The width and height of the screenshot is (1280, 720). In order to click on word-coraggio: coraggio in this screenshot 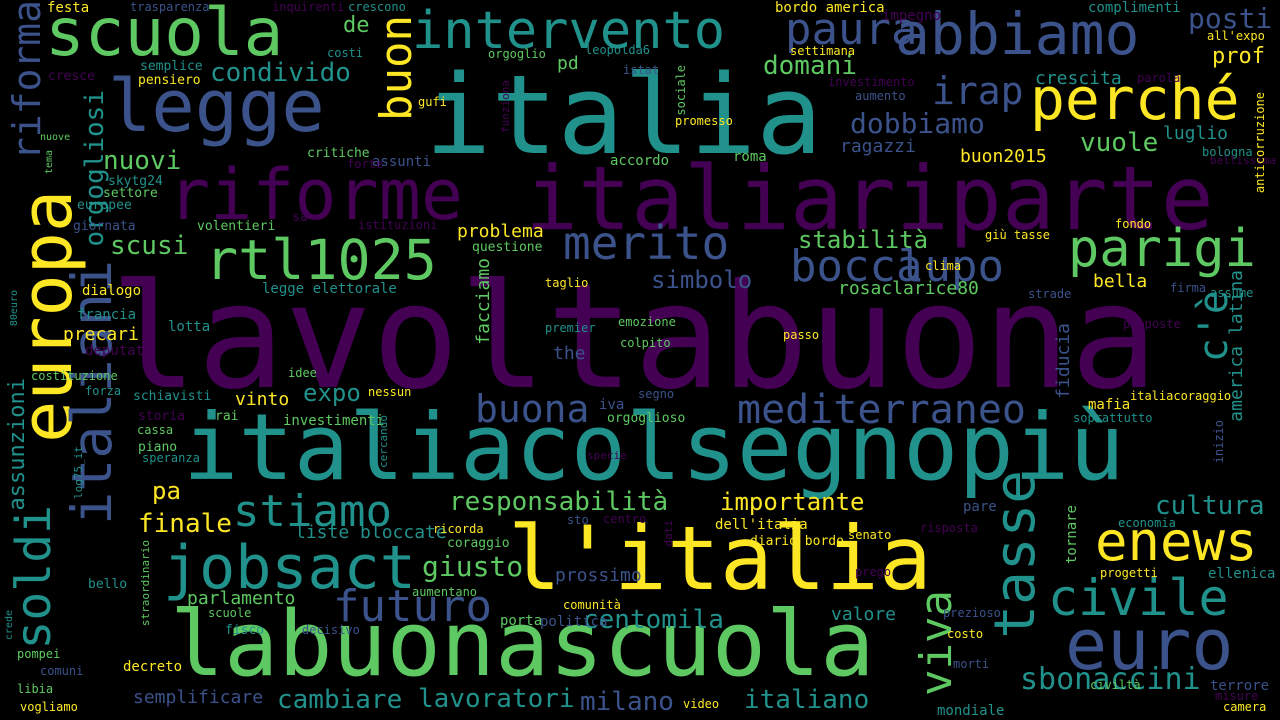, I will do `click(478, 543)`.